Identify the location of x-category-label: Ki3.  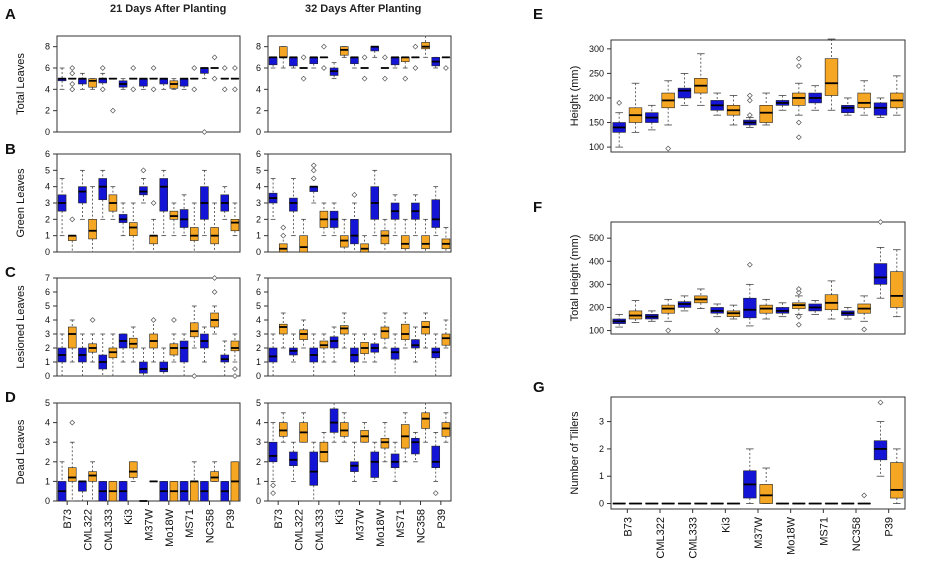
(129, 517).